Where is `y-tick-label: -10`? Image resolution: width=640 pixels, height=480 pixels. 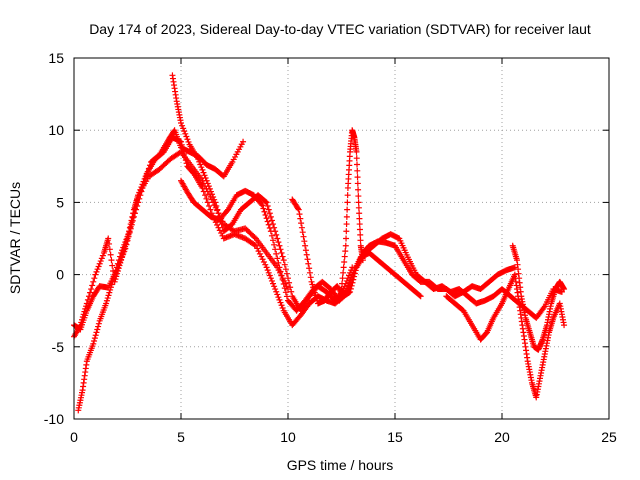 y-tick-label: -10 is located at coordinates (54, 419).